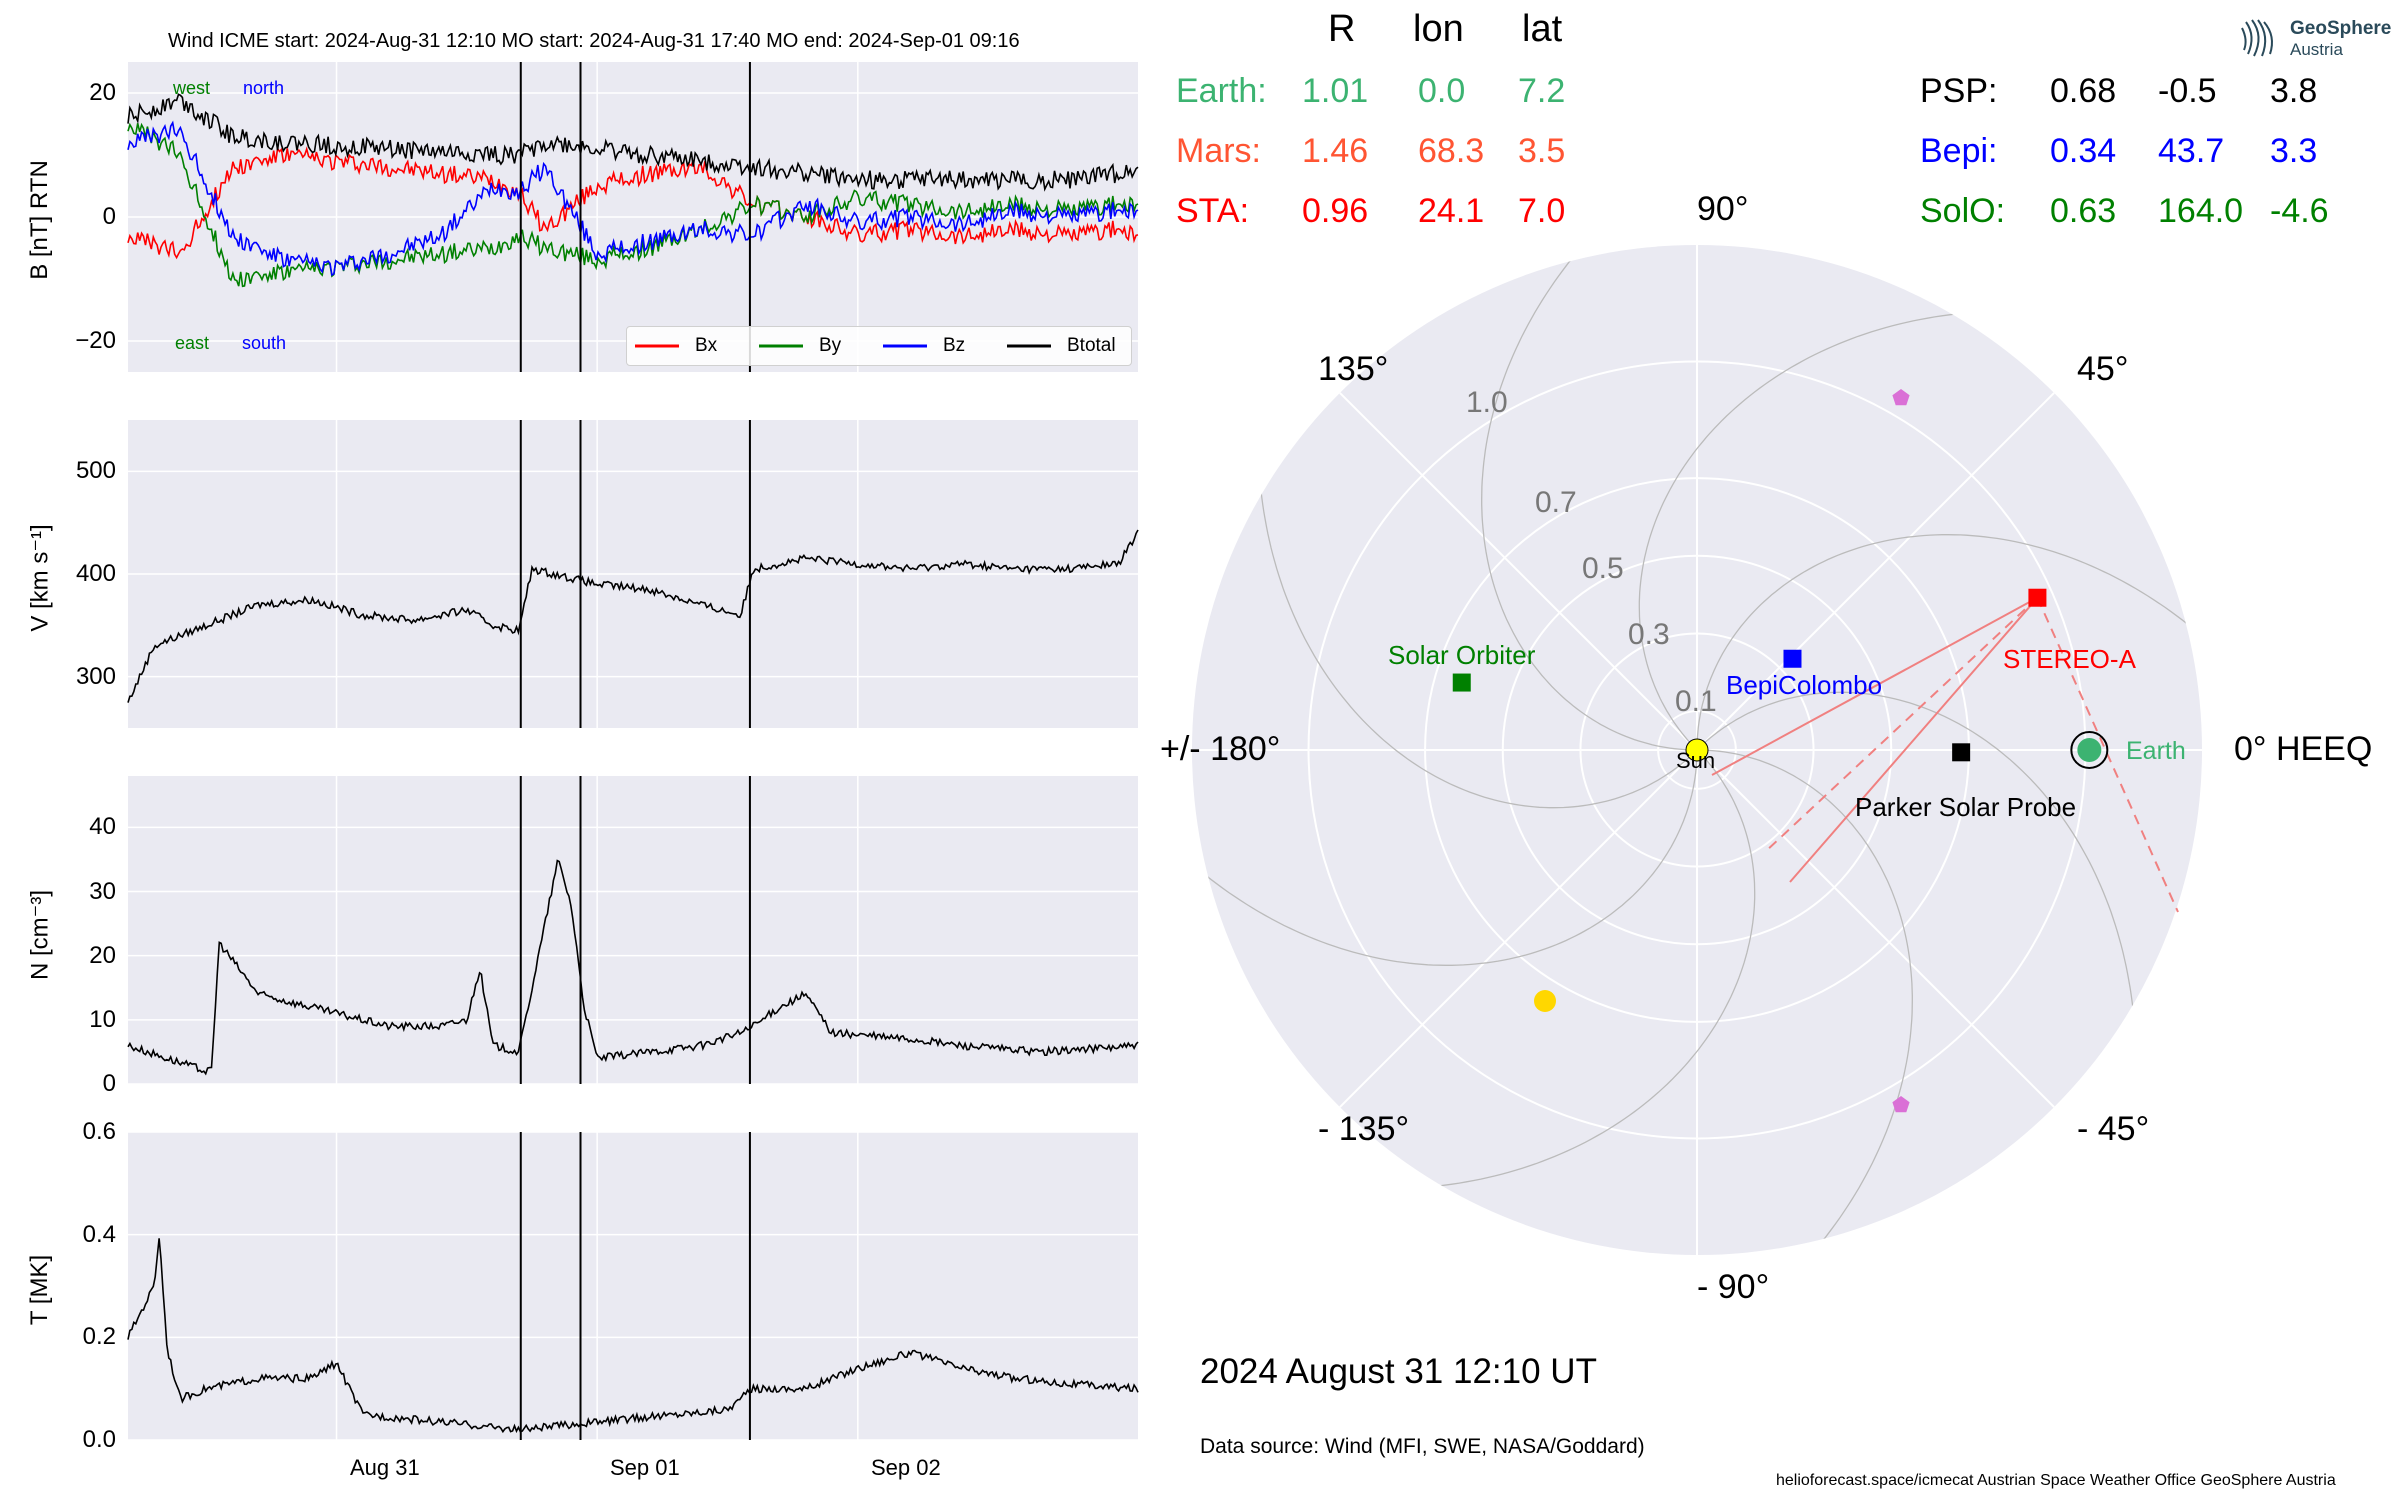  What do you see at coordinates (1966, 807) in the screenshot?
I see `label-psp: Parker Solar Probe` at bounding box center [1966, 807].